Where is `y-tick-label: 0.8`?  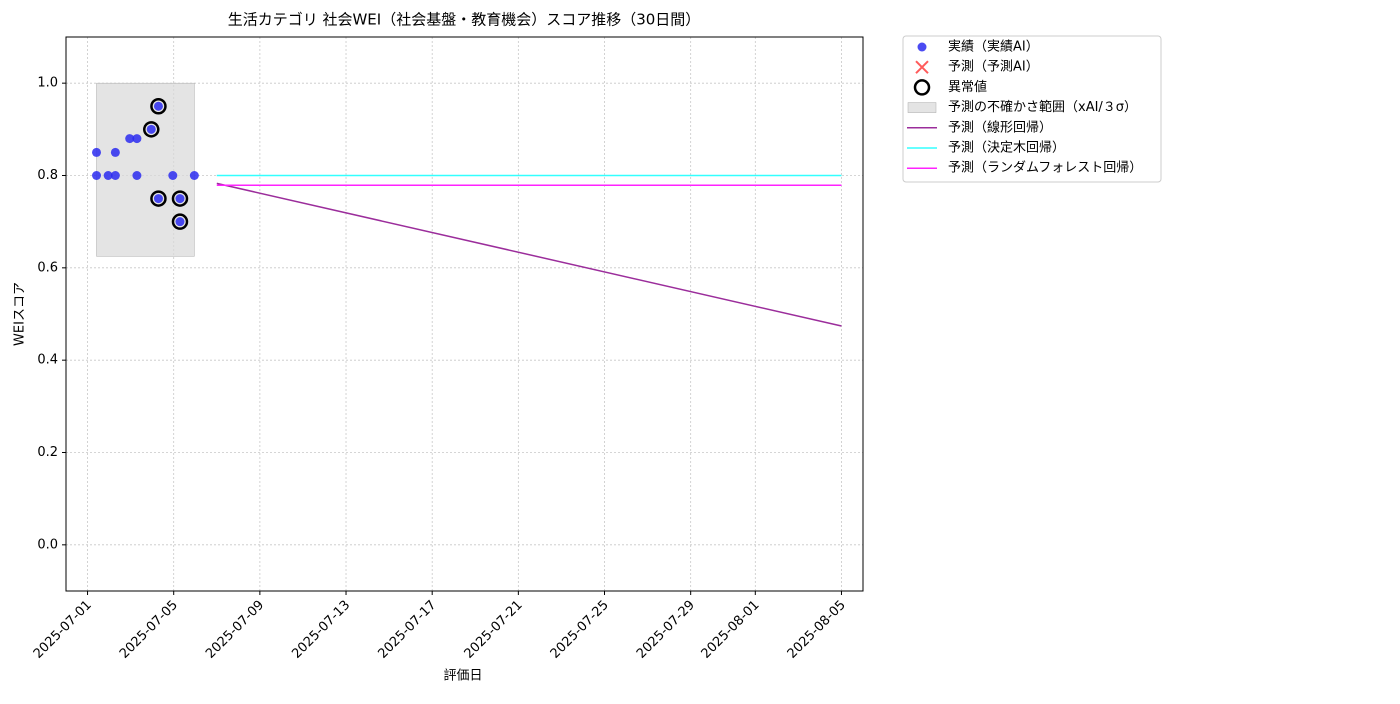
y-tick-label: 0.8 is located at coordinates (47, 175).